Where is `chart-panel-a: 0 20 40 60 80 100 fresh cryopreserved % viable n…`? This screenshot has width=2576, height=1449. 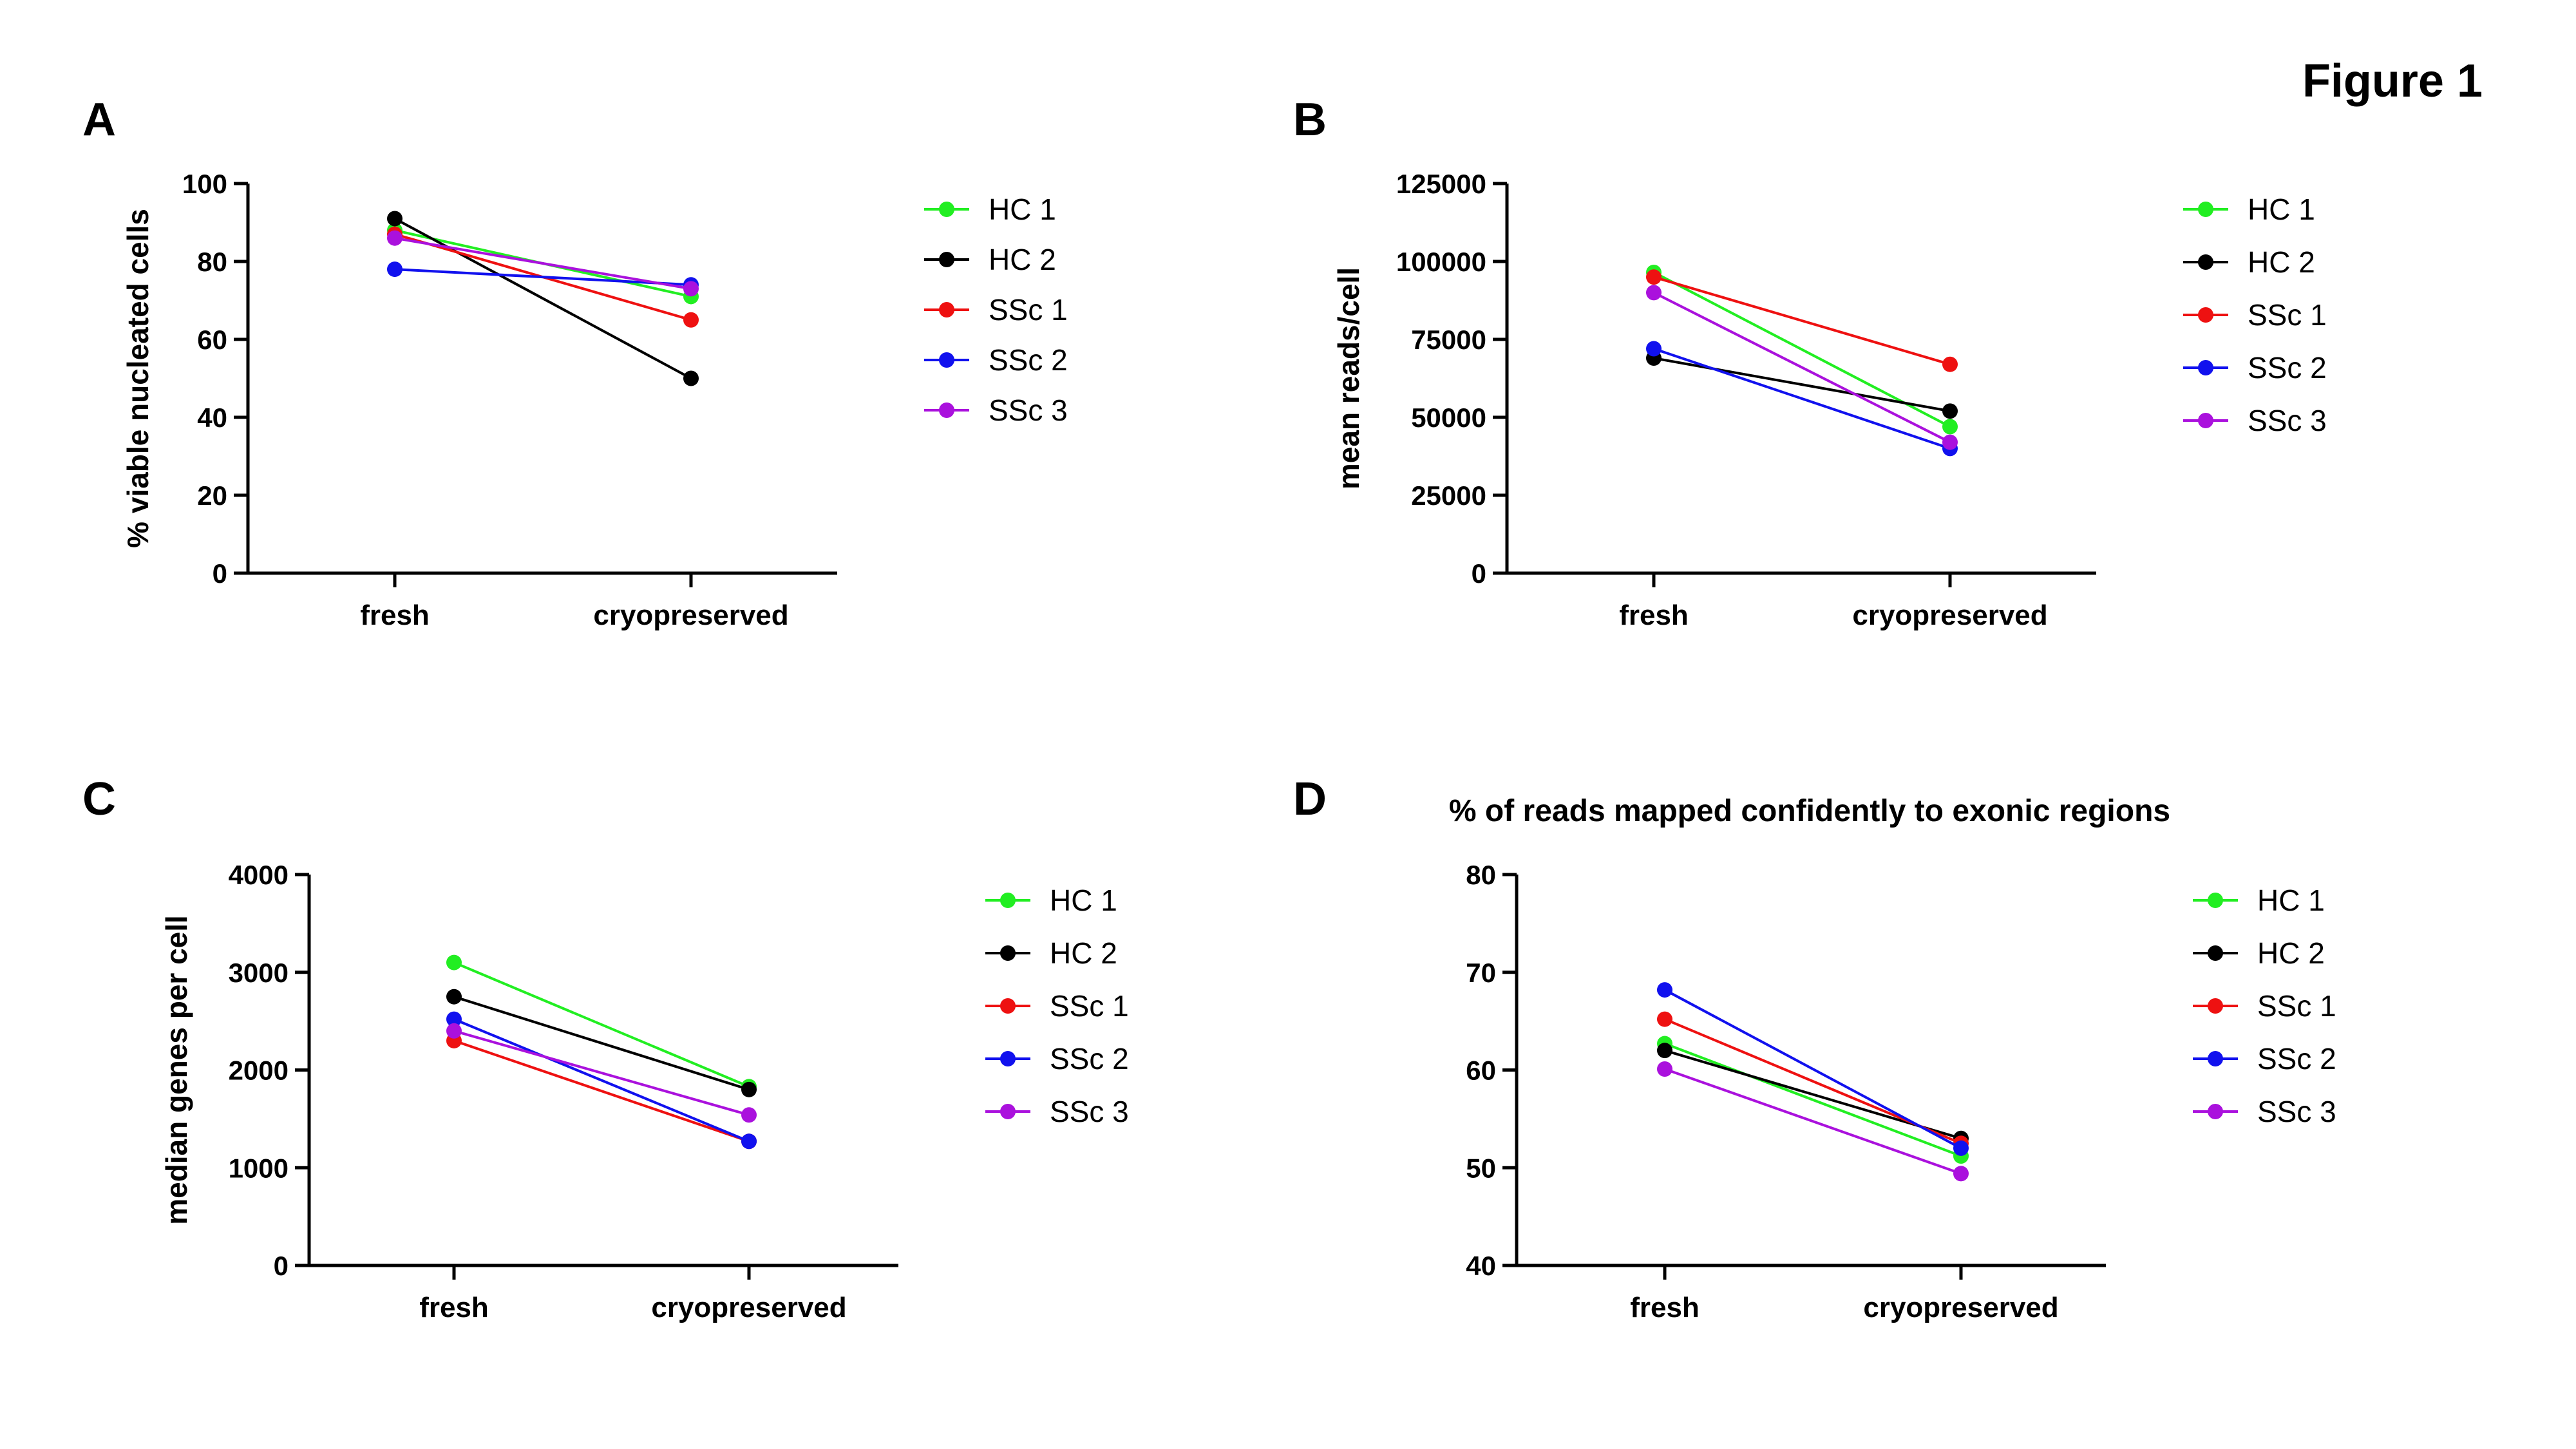 chart-panel-a: 0 20 40 60 80 100 fresh cryopreserved % viable n… is located at coordinates (594, 400).